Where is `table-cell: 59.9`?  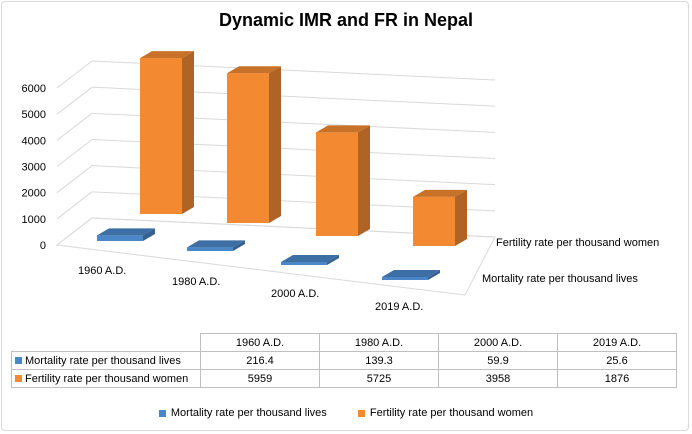 table-cell: 59.9 is located at coordinates (498, 360).